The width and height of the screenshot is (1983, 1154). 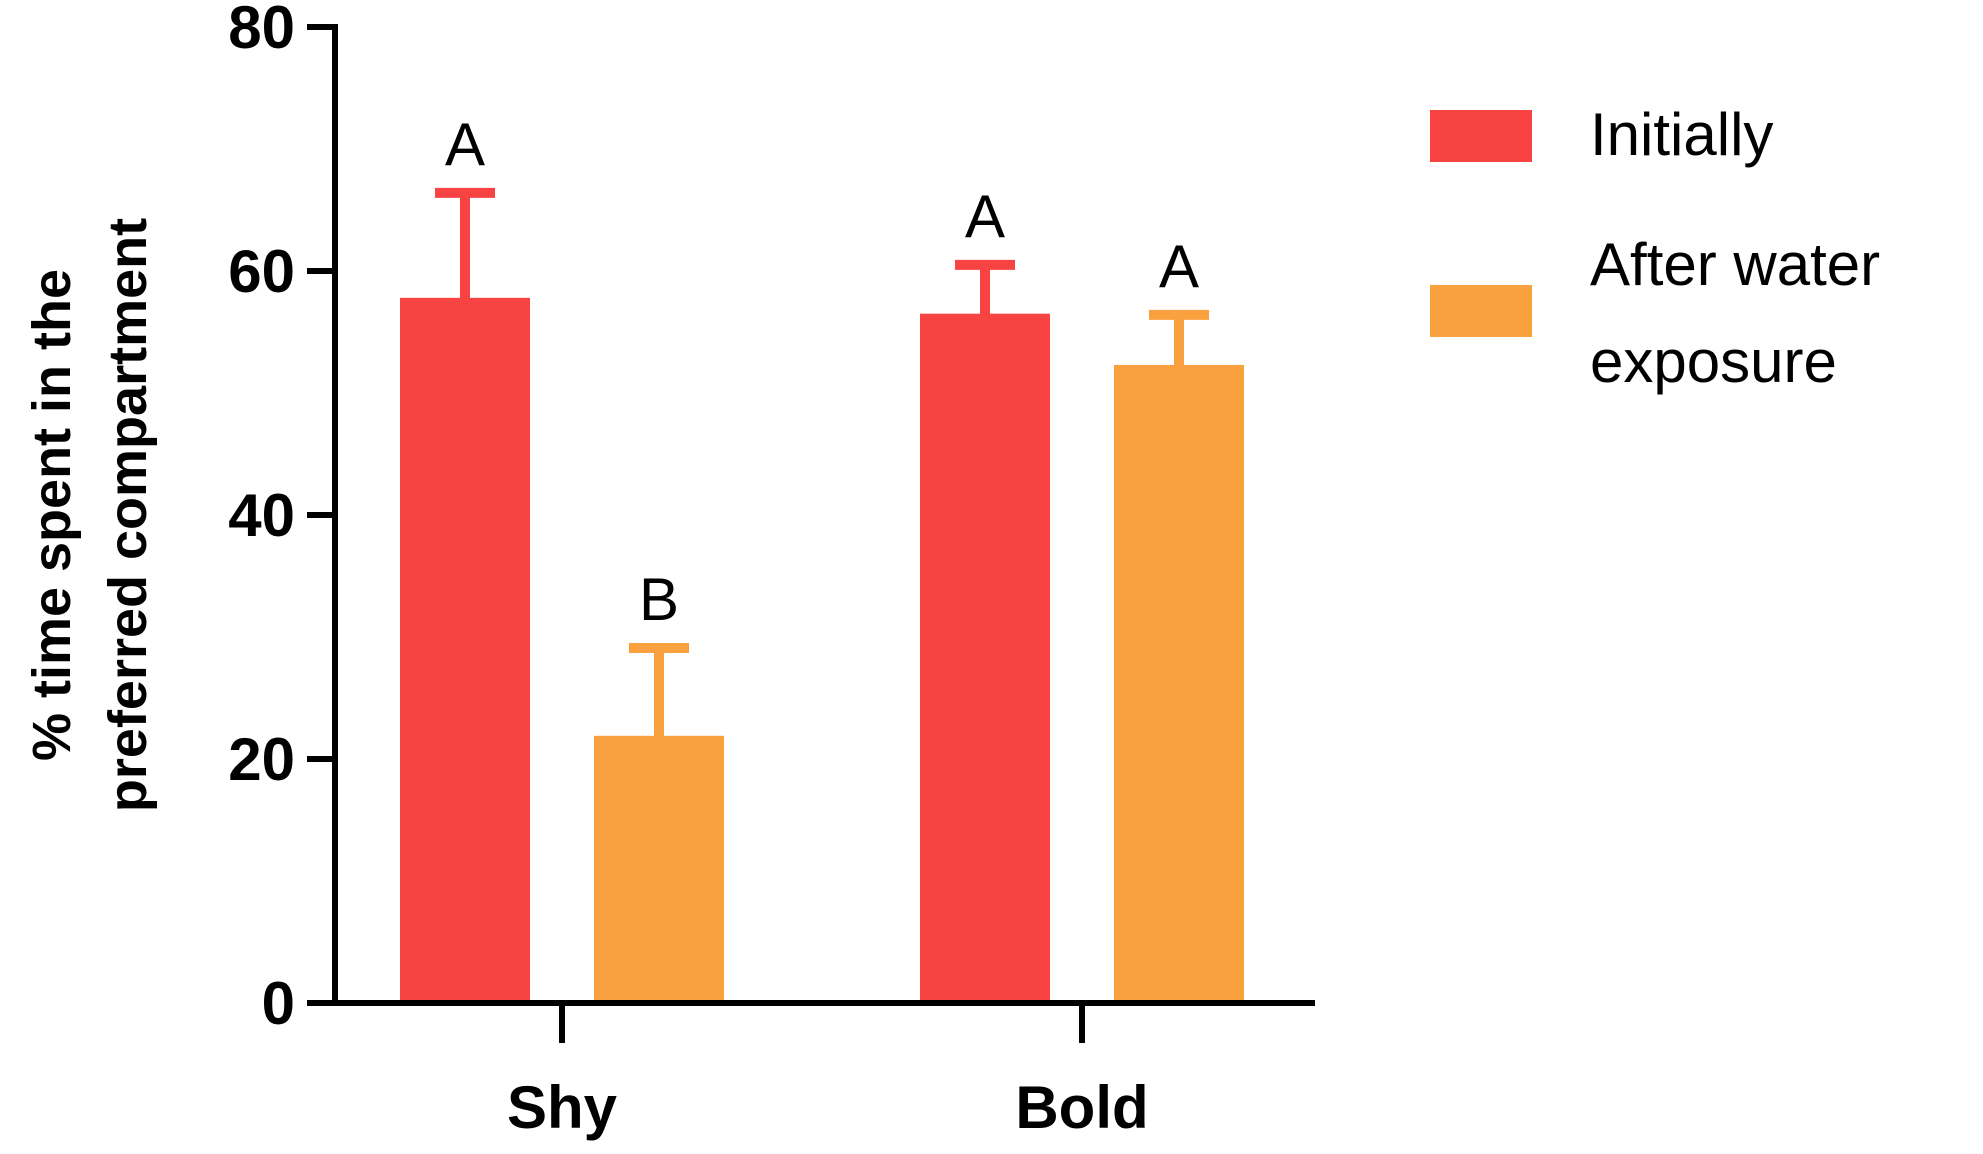 What do you see at coordinates (261, 759) in the screenshot?
I see `y-tick-label: 20` at bounding box center [261, 759].